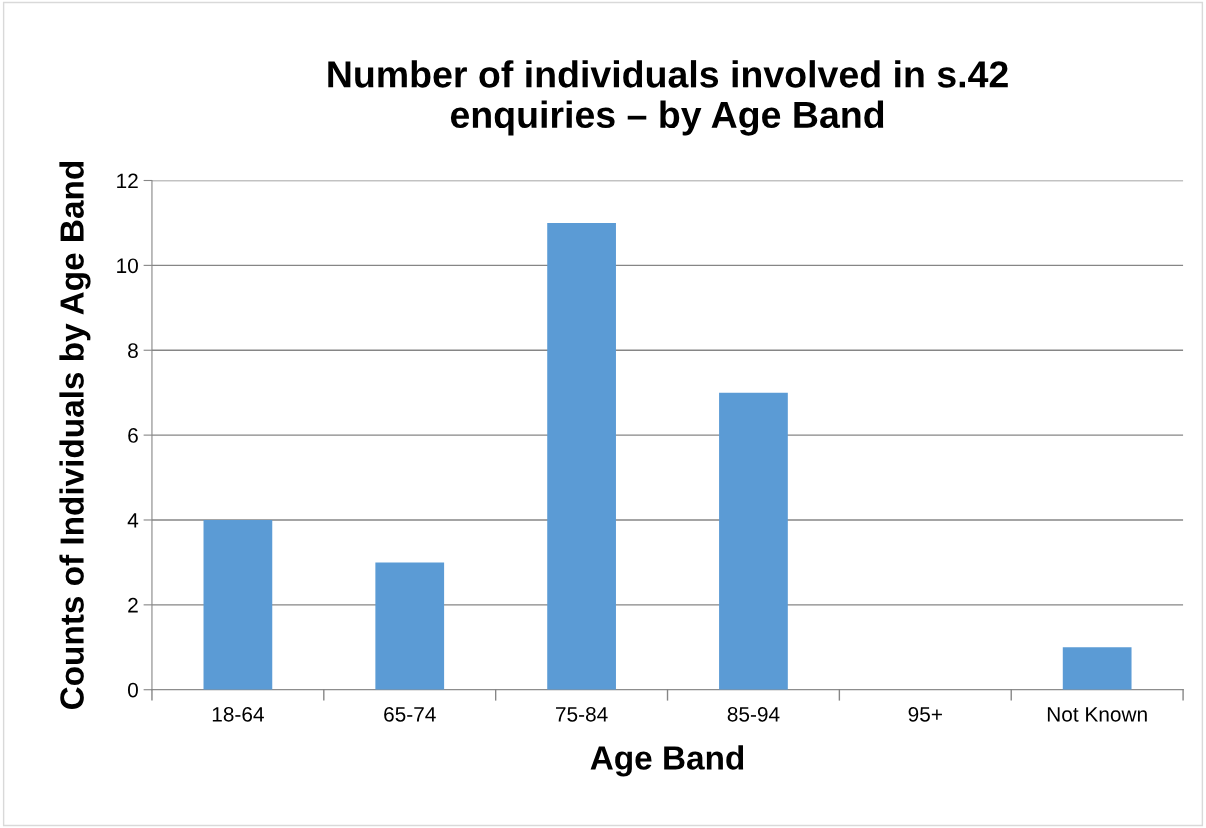 This screenshot has width=1206, height=828. I want to click on y-tick-label: 10, so click(127, 266).